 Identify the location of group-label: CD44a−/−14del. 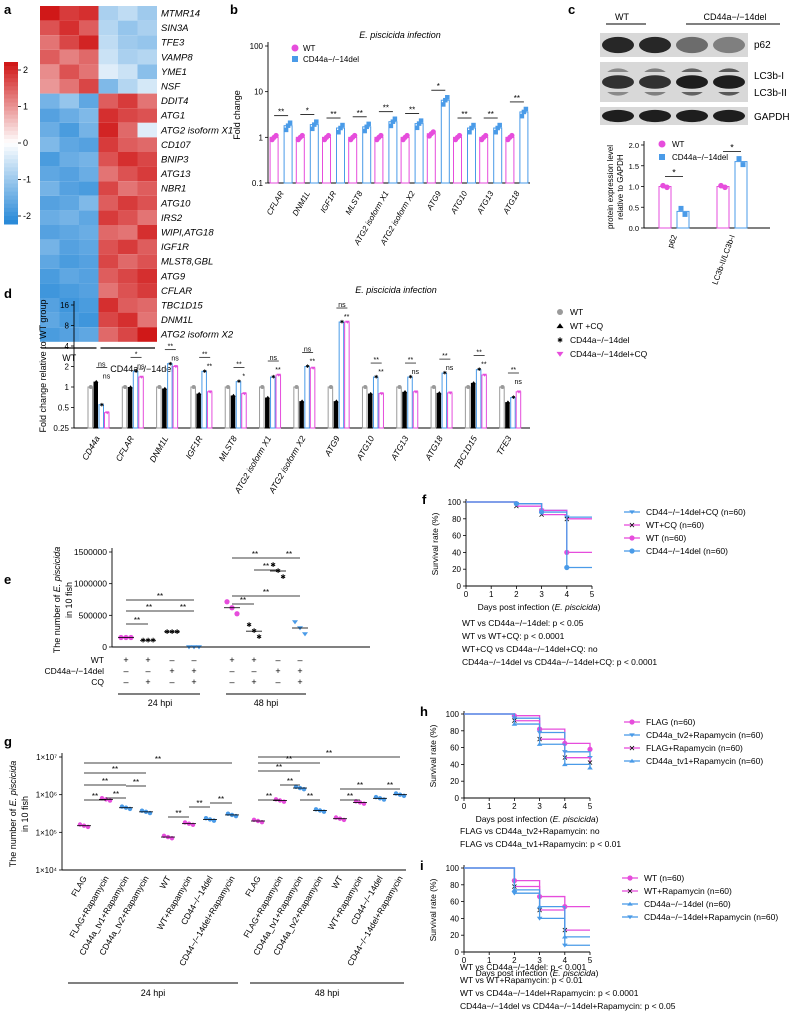
(141, 369).